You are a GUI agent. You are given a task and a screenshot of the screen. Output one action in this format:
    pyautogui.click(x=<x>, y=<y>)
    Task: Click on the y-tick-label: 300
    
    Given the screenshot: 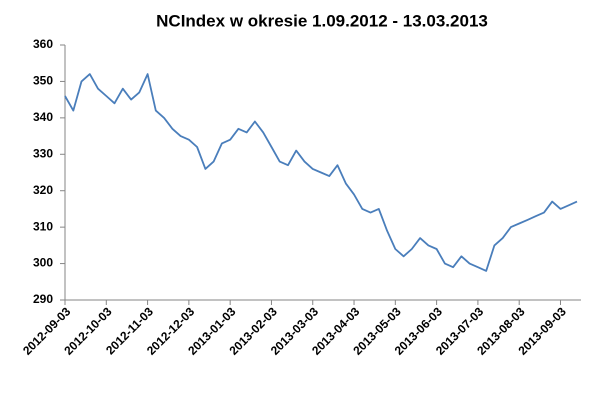 What is the action you would take?
    pyautogui.click(x=43, y=263)
    